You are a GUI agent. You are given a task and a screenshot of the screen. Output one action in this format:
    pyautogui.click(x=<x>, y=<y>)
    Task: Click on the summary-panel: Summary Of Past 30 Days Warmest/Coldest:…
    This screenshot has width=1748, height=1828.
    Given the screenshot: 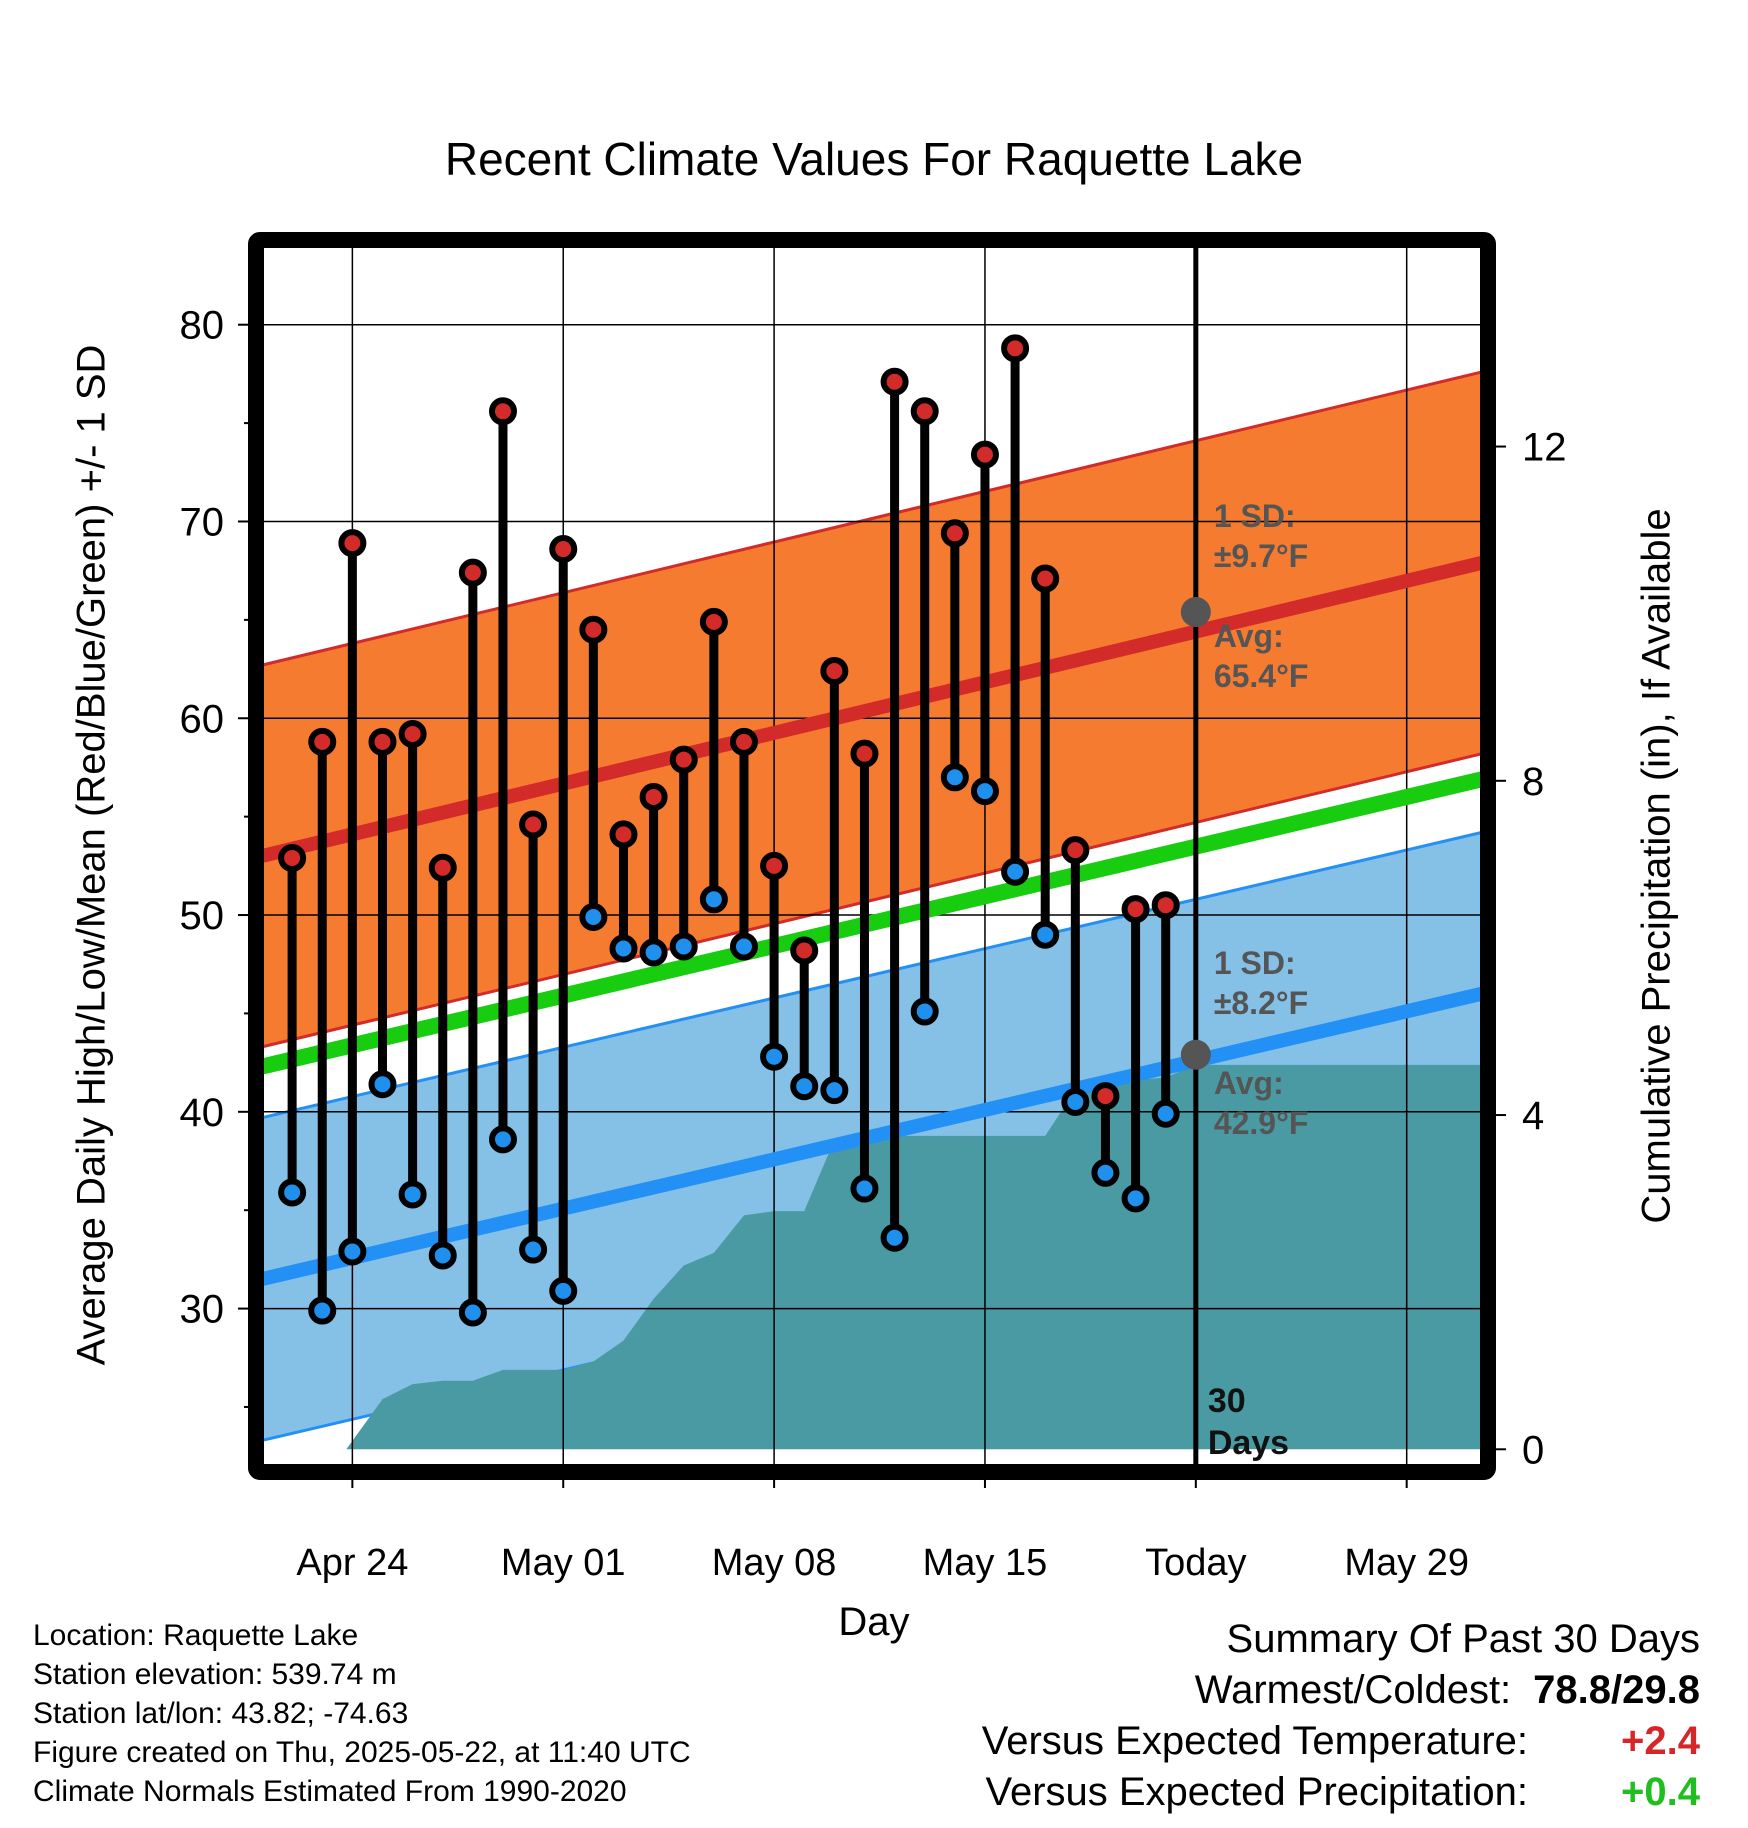 What is the action you would take?
    pyautogui.click(x=1341, y=1716)
    